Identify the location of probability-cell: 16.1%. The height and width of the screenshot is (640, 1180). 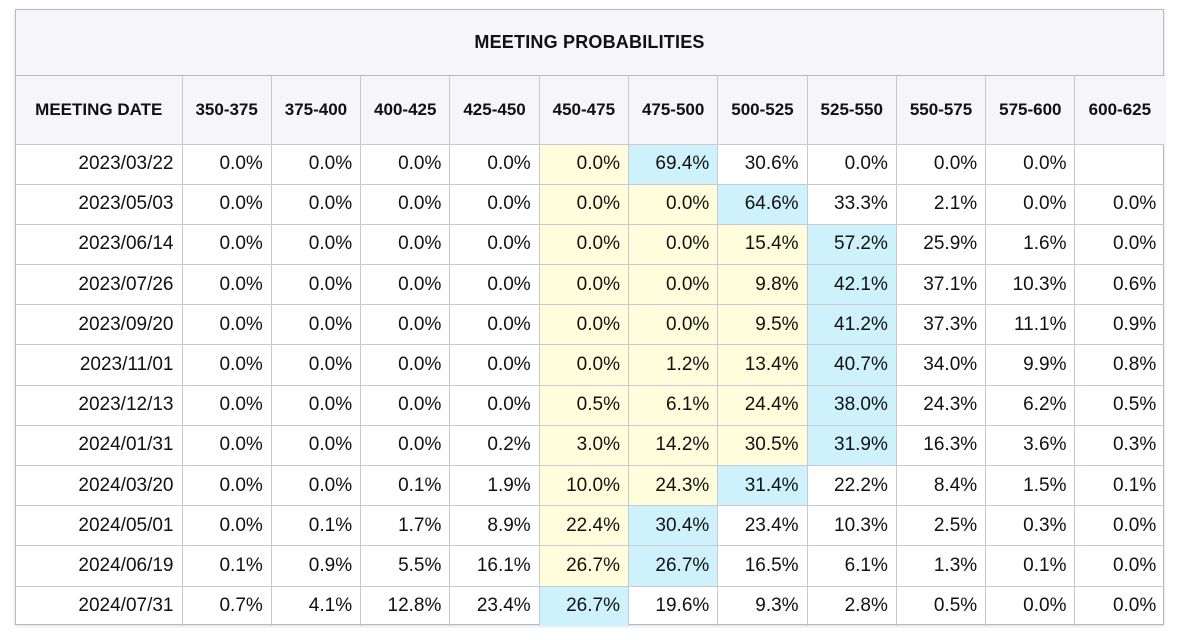
(494, 566).